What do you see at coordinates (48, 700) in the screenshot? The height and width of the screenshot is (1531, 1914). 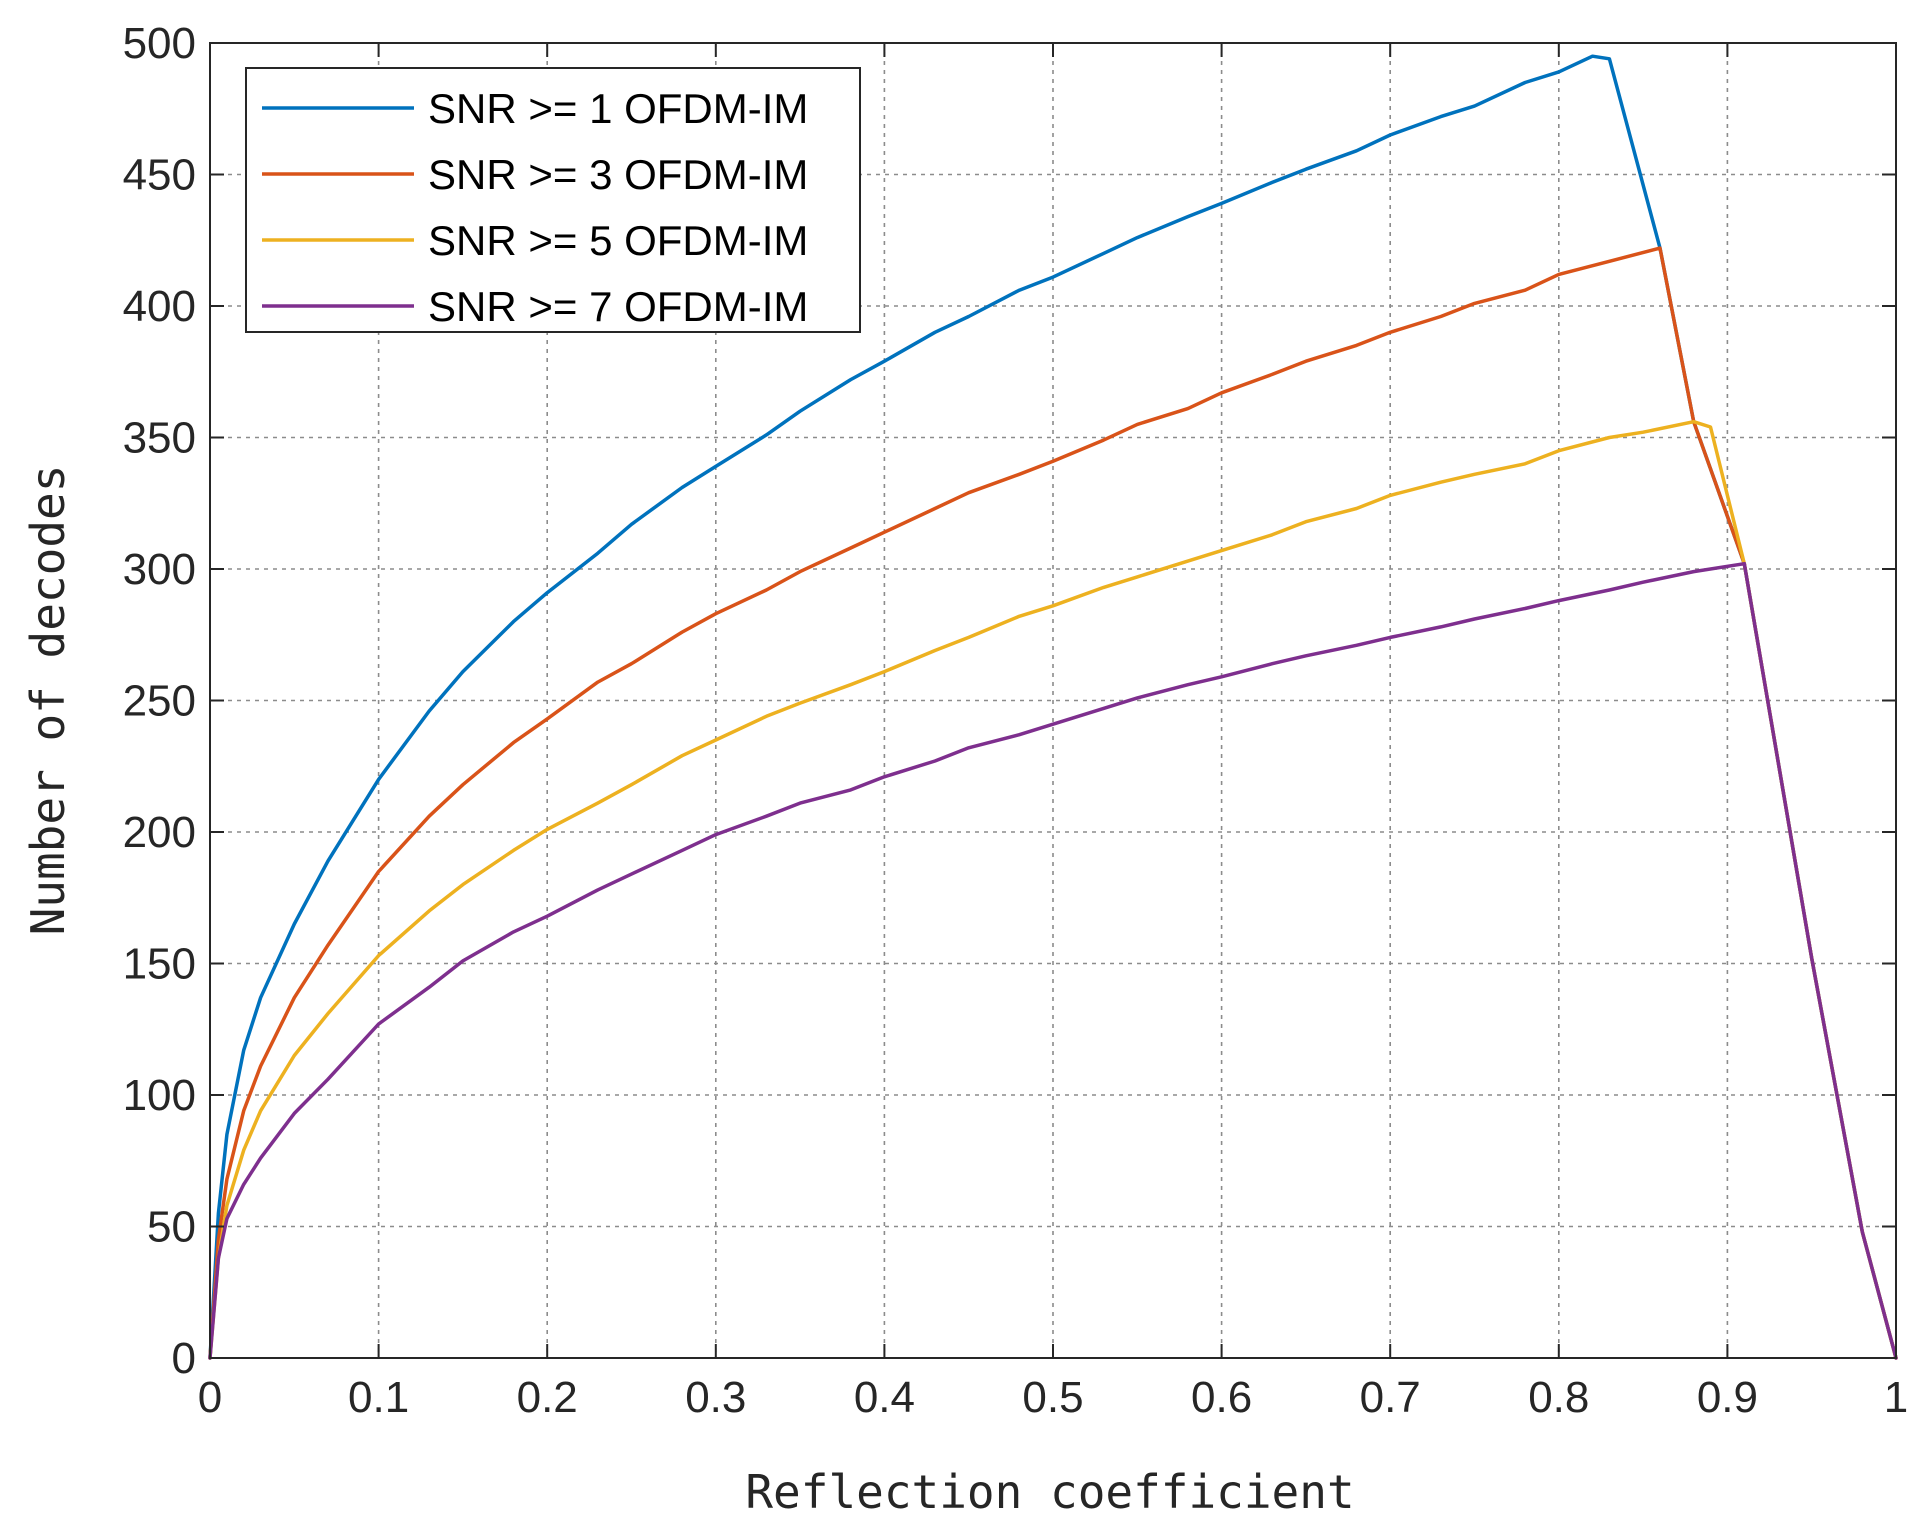 I see `y-axis-label: Number of decodes` at bounding box center [48, 700].